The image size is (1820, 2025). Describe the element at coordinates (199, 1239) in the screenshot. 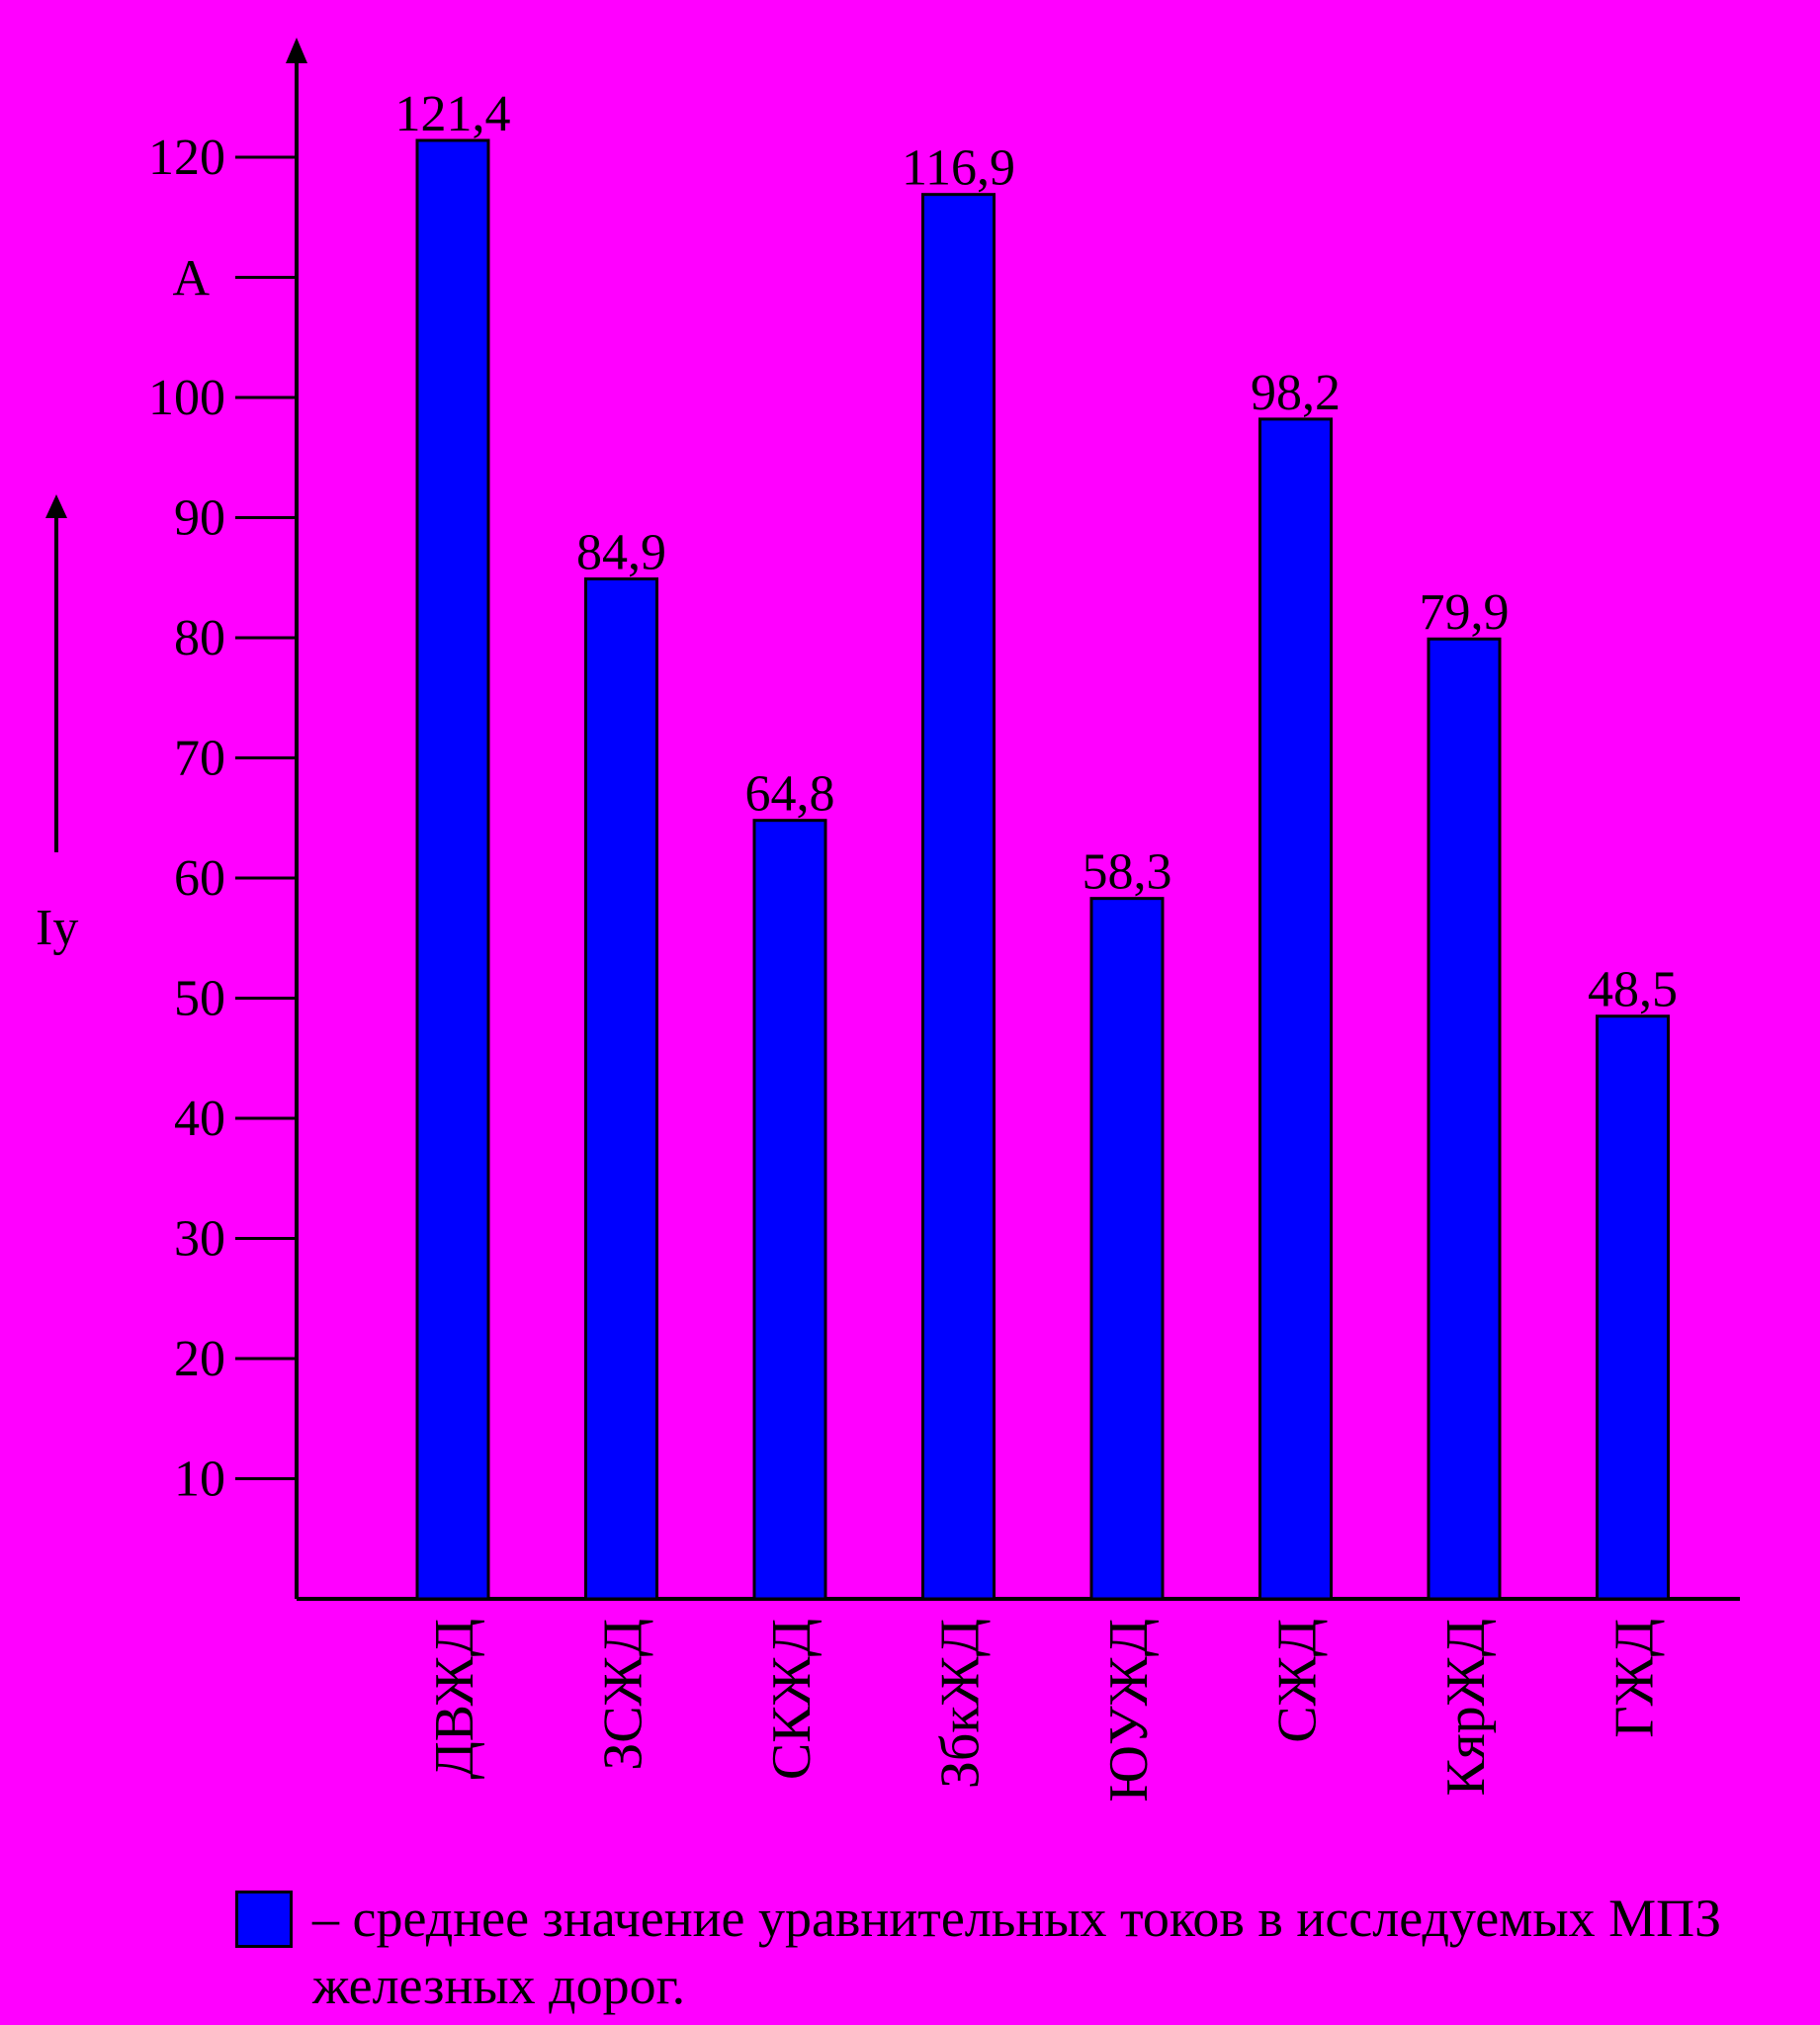

I see `y-tick-label: 30` at that location.